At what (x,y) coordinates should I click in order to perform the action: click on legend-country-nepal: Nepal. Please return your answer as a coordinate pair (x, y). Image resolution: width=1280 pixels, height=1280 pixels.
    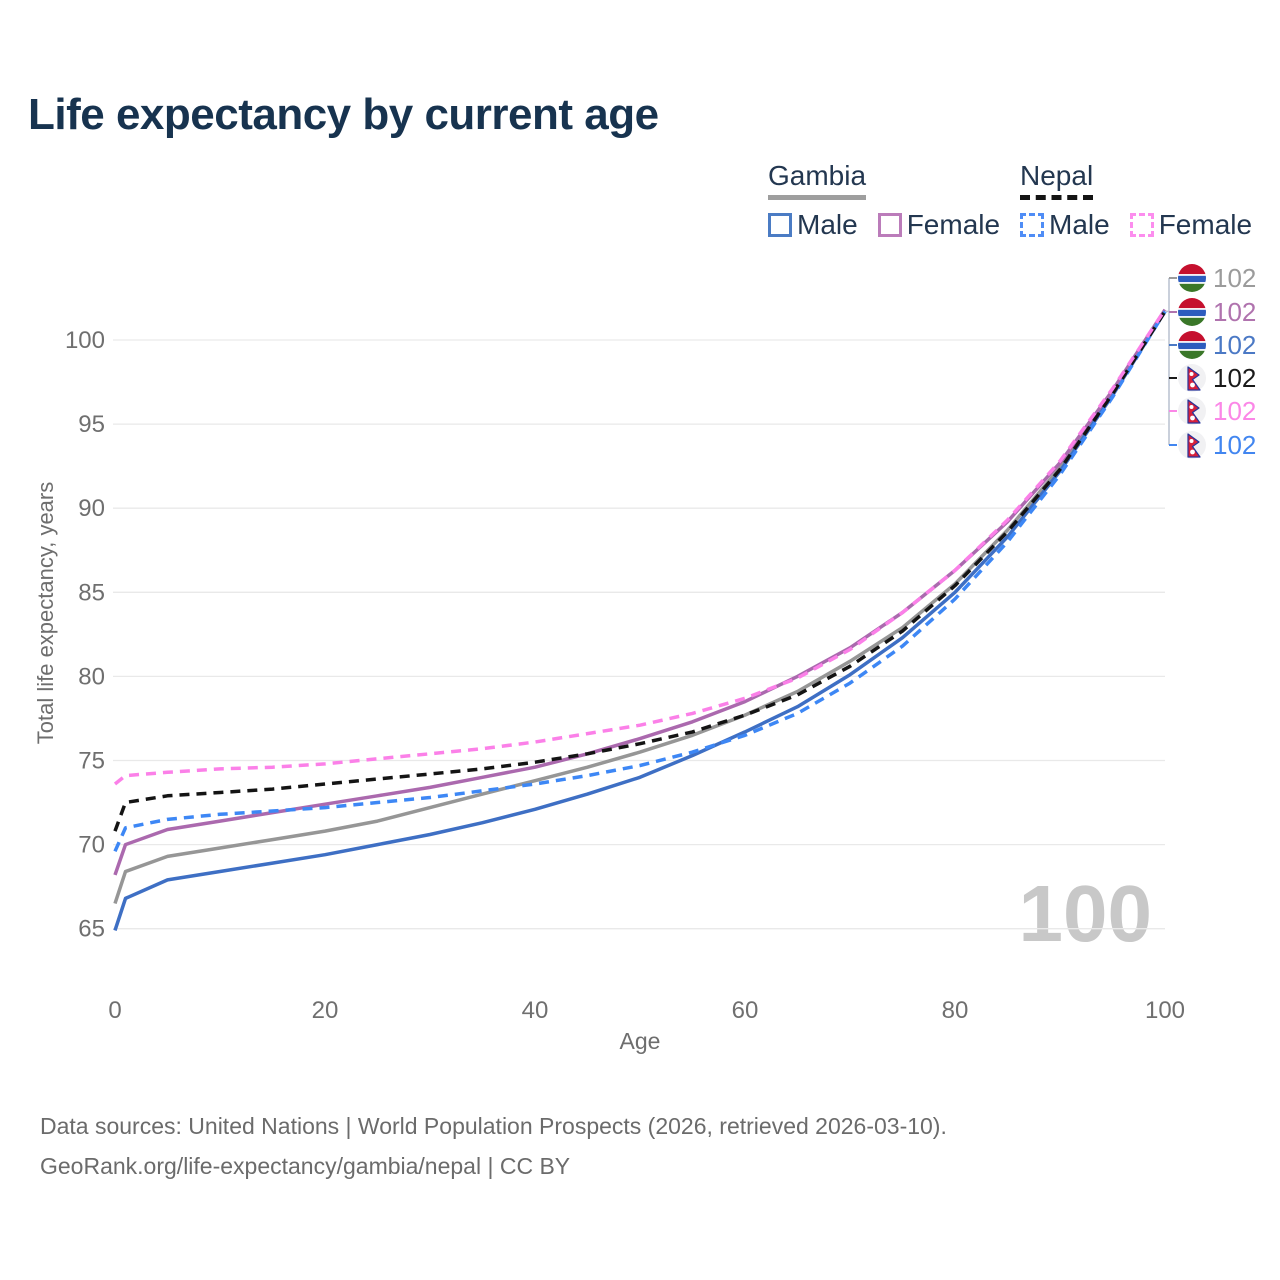
    Looking at the image, I should click on (1057, 180).